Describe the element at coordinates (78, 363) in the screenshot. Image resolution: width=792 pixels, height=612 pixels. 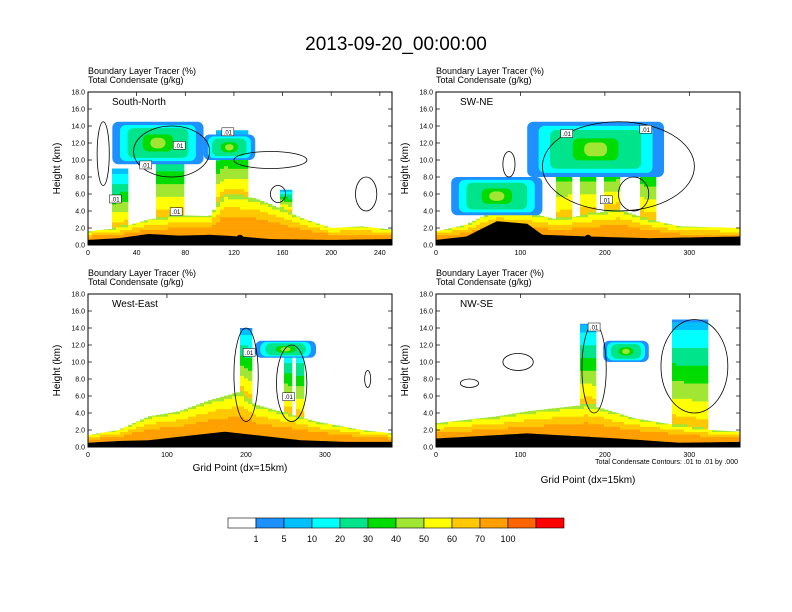
I see `y-tick-label: 10.0` at that location.